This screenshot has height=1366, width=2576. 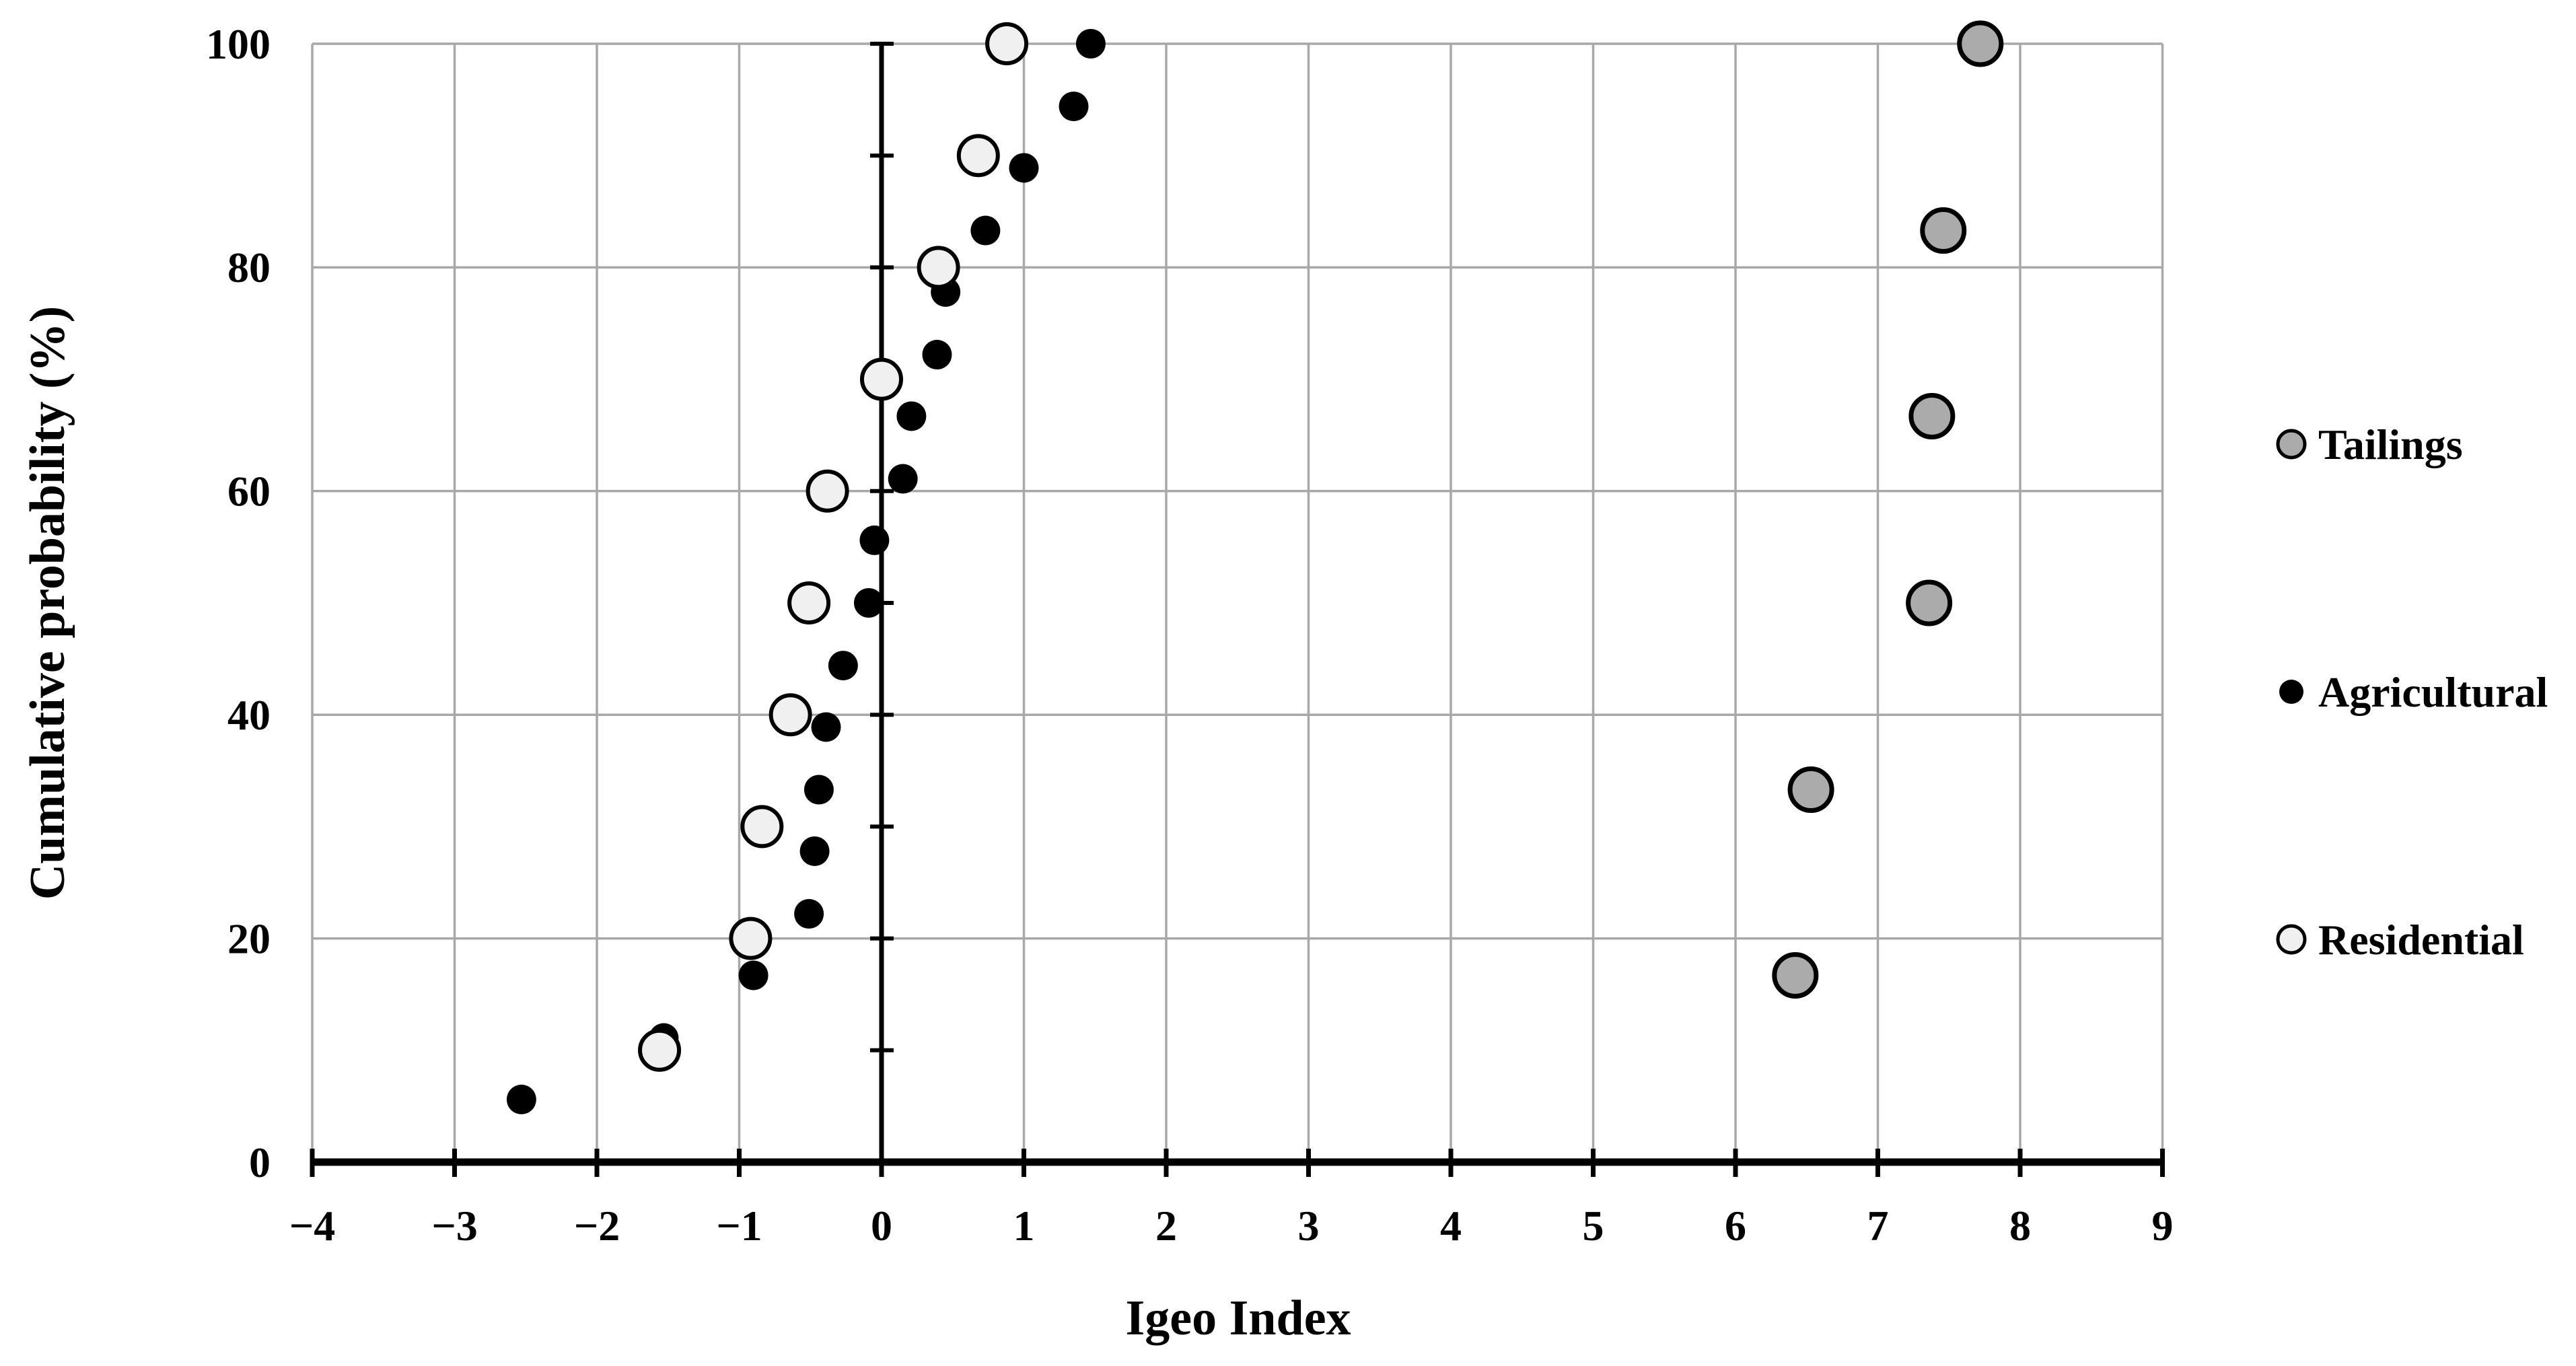 What do you see at coordinates (2291, 444) in the screenshot?
I see `legend-marker-tailings` at bounding box center [2291, 444].